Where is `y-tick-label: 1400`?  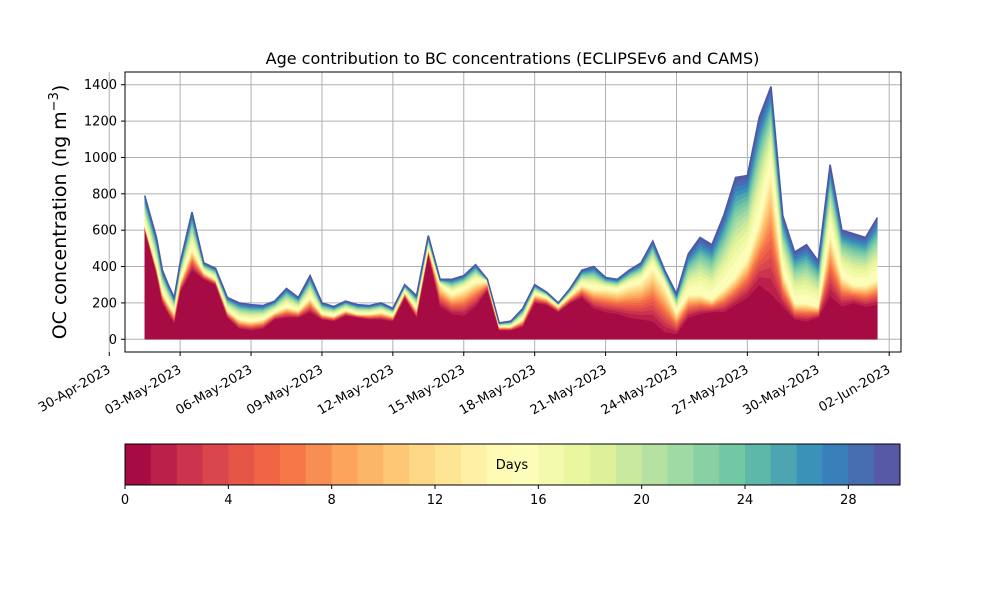 y-tick-label: 1400 is located at coordinates (100, 85).